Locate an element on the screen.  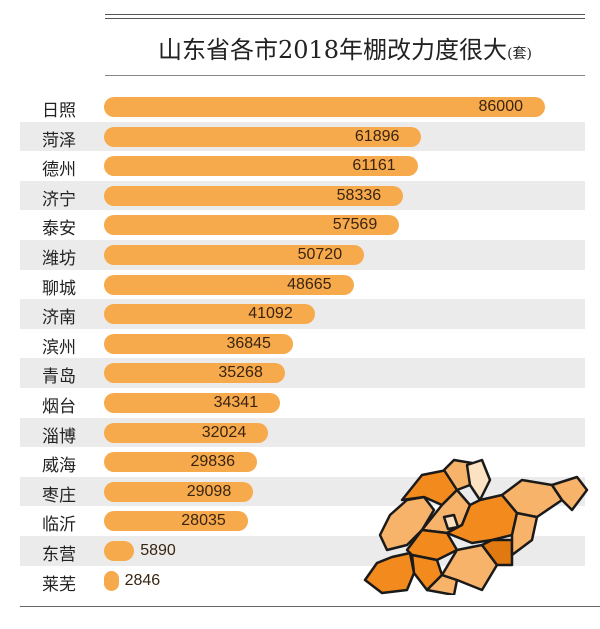
bar-row: 泰安 57569 is located at coordinates (302, 225).